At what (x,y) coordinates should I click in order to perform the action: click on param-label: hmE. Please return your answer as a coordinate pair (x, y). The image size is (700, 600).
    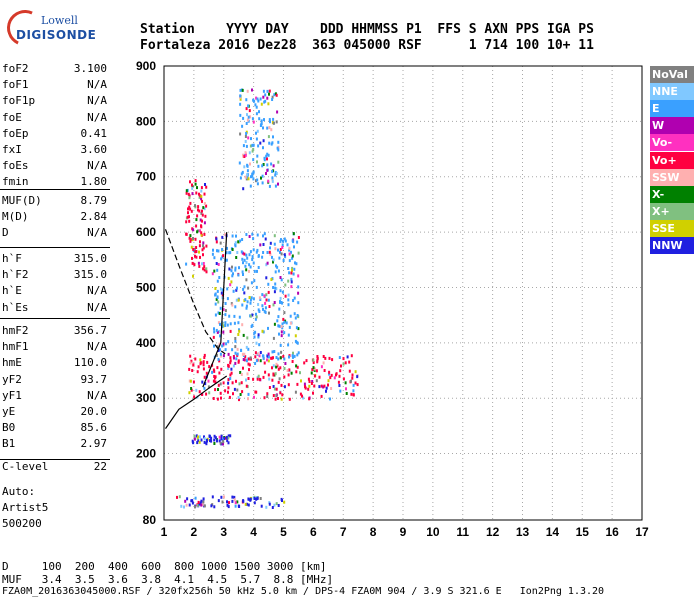
    Looking at the image, I should click on (12, 363).